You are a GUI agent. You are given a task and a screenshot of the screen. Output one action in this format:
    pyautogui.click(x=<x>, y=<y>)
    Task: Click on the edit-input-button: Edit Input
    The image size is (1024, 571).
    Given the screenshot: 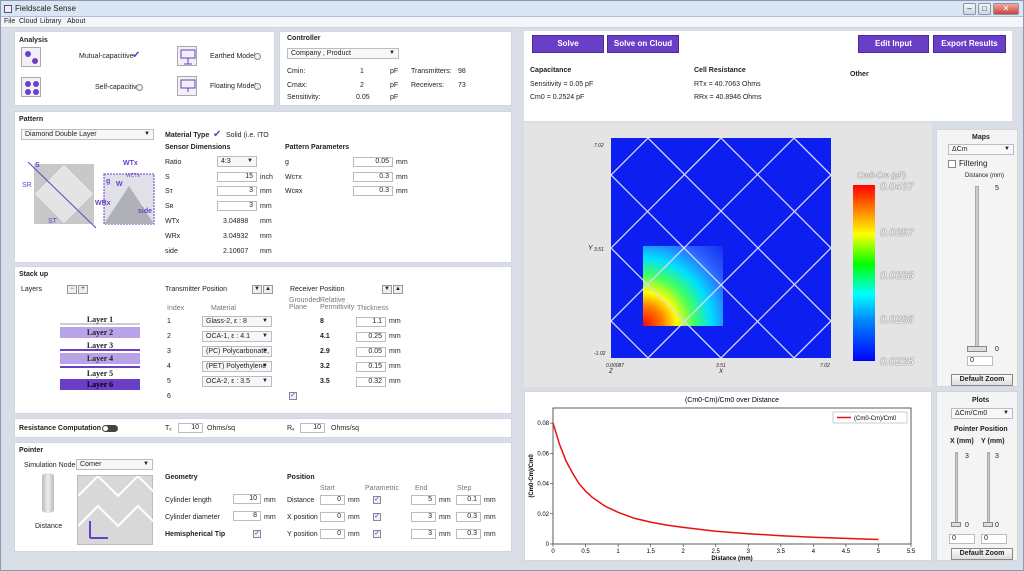 What is the action you would take?
    pyautogui.click(x=893, y=44)
    